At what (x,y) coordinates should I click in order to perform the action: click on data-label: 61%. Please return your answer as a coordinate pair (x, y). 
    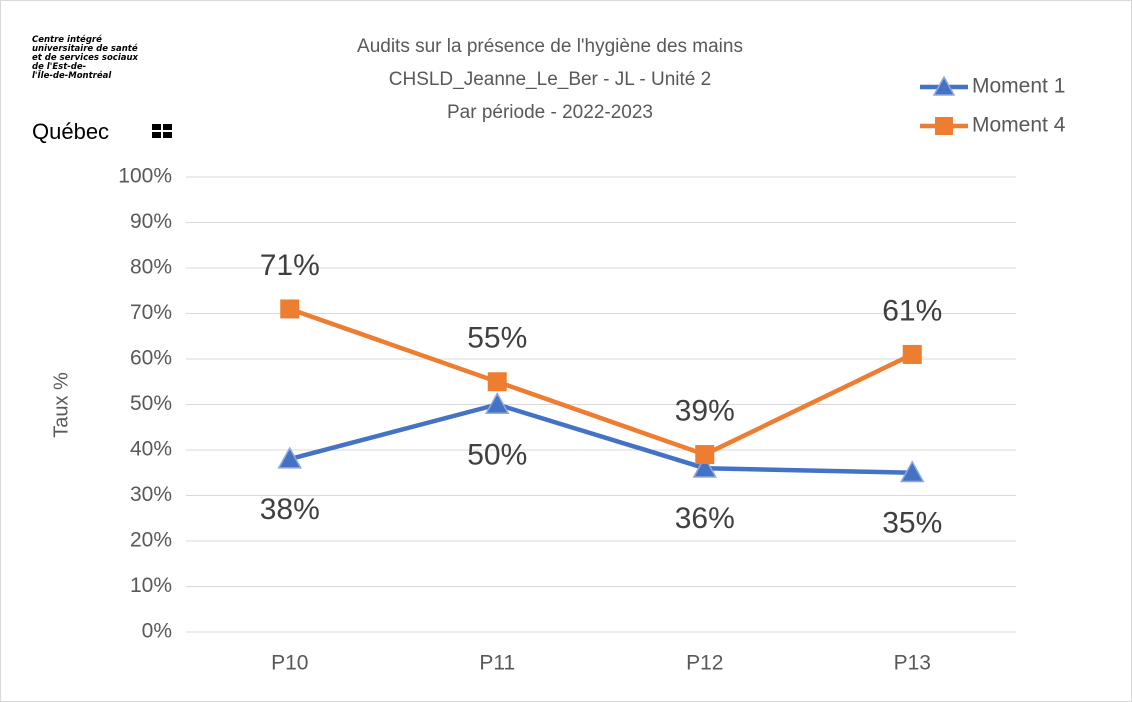
    Looking at the image, I should click on (912, 310).